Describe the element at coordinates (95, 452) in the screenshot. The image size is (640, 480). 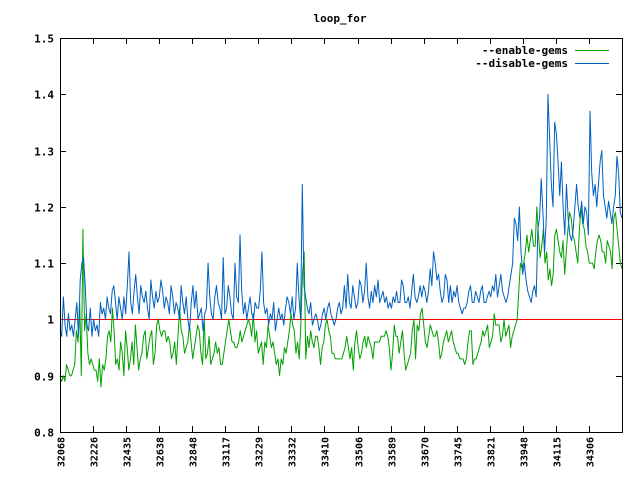
I see `x-tick-label: 32226` at that location.